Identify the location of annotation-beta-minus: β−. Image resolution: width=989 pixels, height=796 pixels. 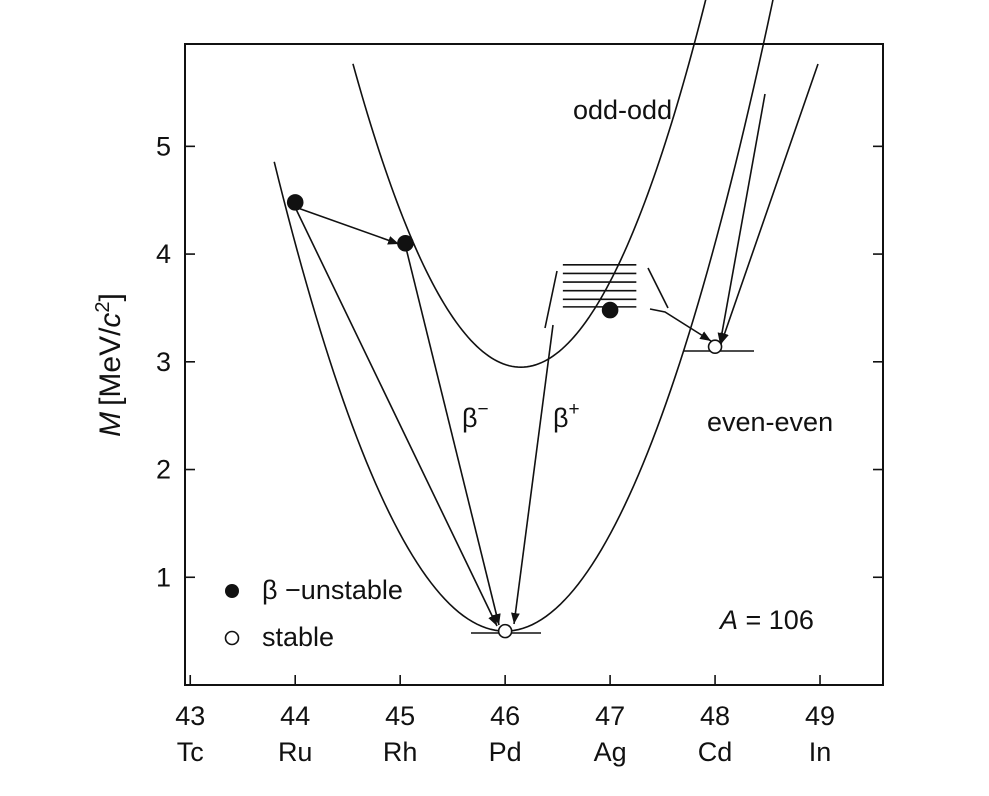
(475, 416).